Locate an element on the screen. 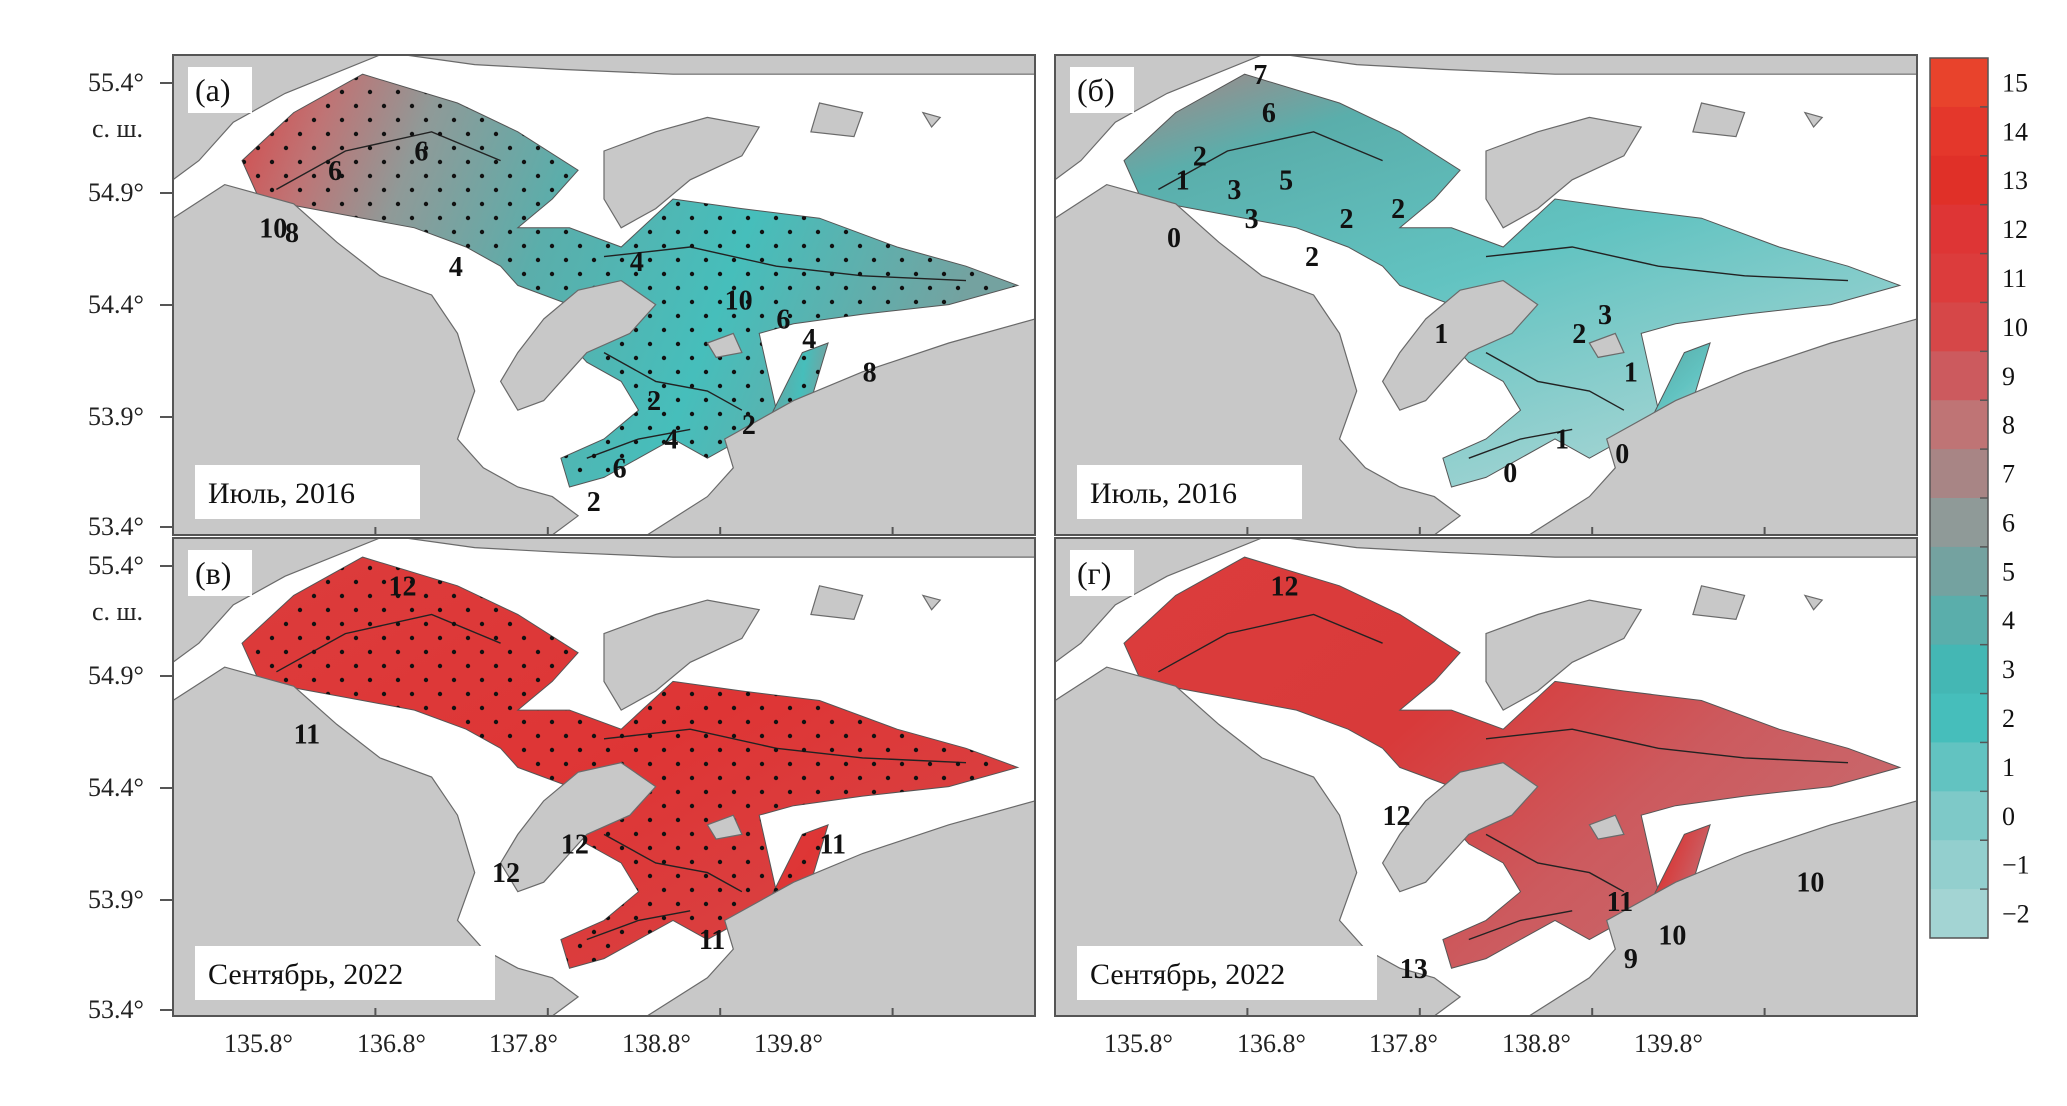  contour-label: 5 is located at coordinates (1286, 180).